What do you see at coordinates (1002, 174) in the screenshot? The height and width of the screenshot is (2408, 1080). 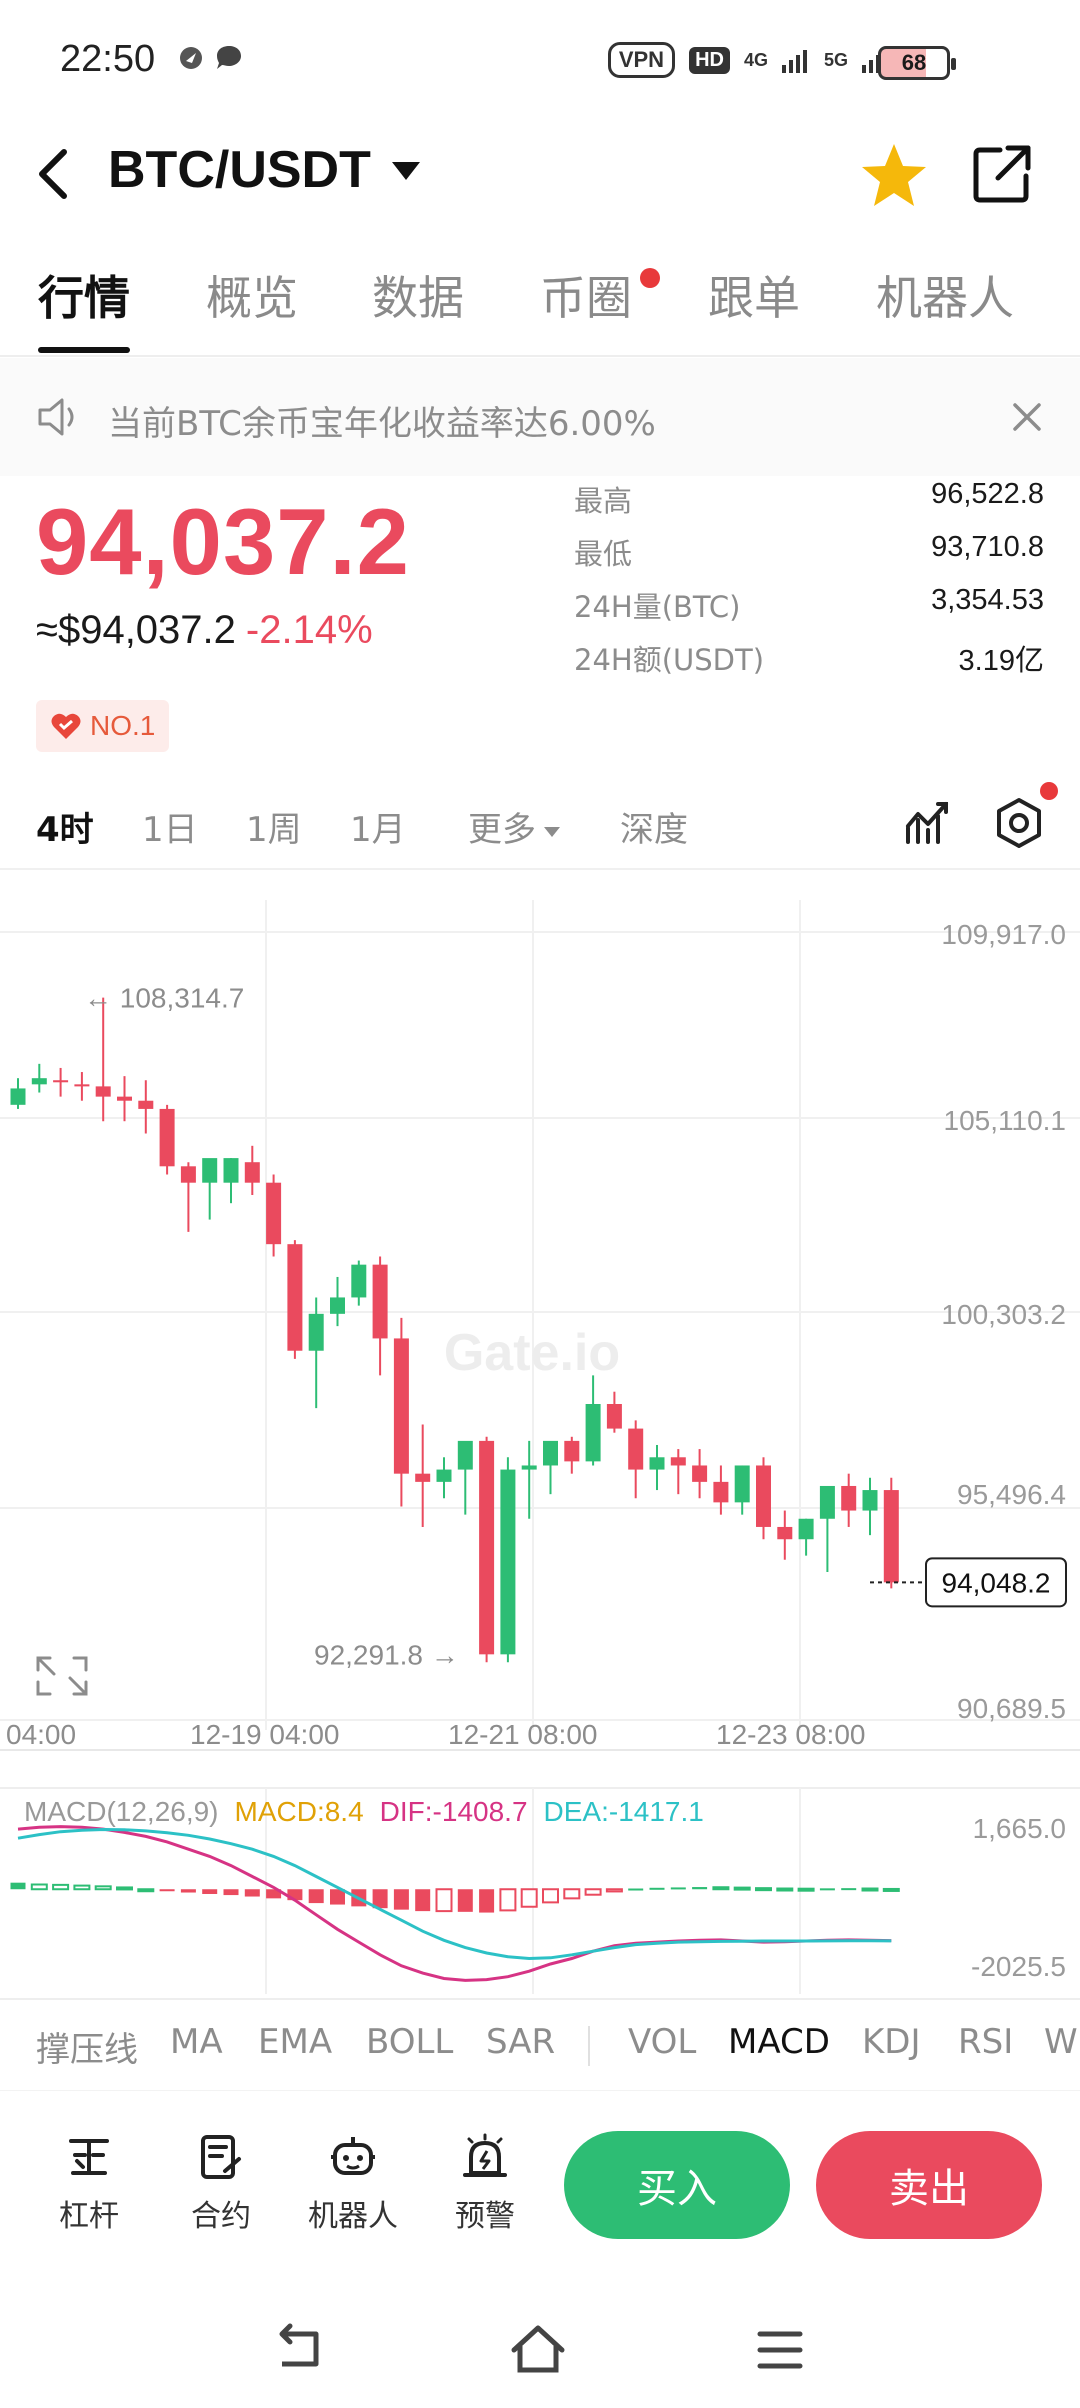 I see `share-icon` at bounding box center [1002, 174].